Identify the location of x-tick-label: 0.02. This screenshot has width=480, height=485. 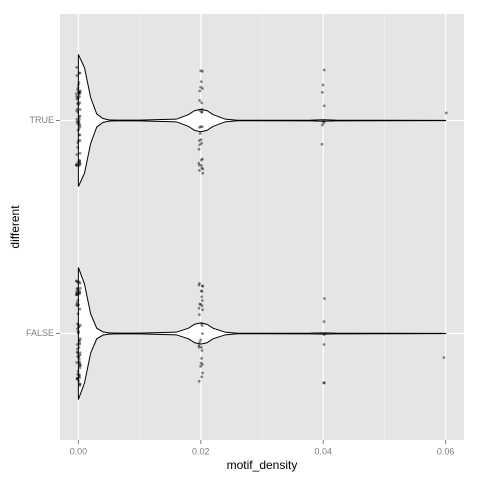
(201, 451).